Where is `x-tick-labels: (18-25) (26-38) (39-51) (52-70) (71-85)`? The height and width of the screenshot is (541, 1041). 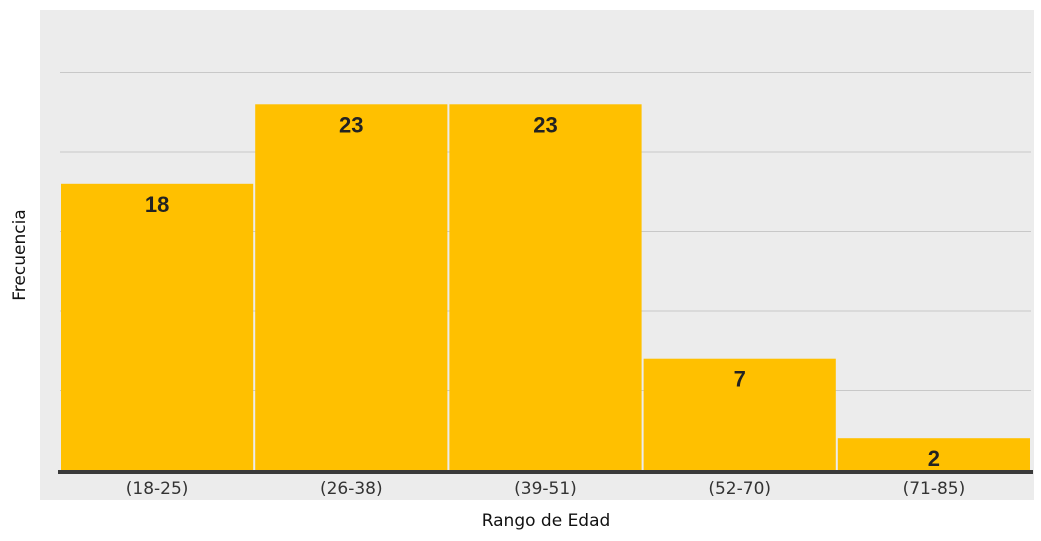 x-tick-labels: (18-25) (26-38) (39-51) (52-70) (71-85) is located at coordinates (545, 489).